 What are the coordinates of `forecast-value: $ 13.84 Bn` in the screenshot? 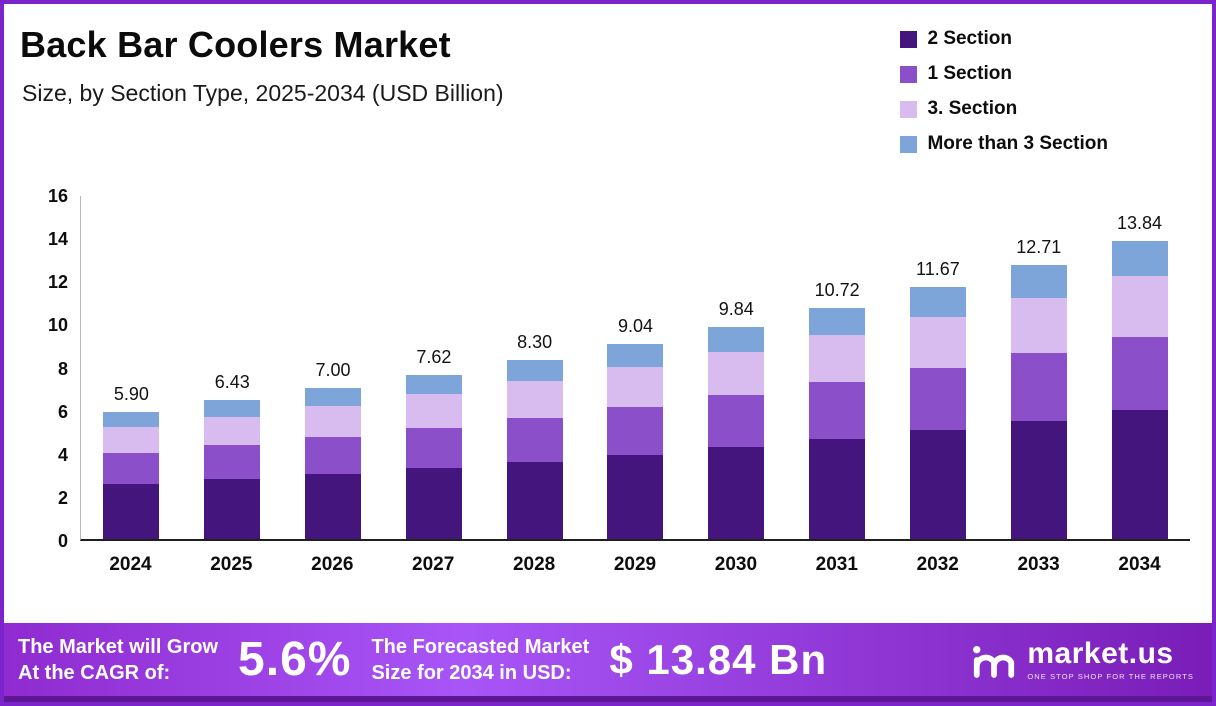 It's located at (718, 659).